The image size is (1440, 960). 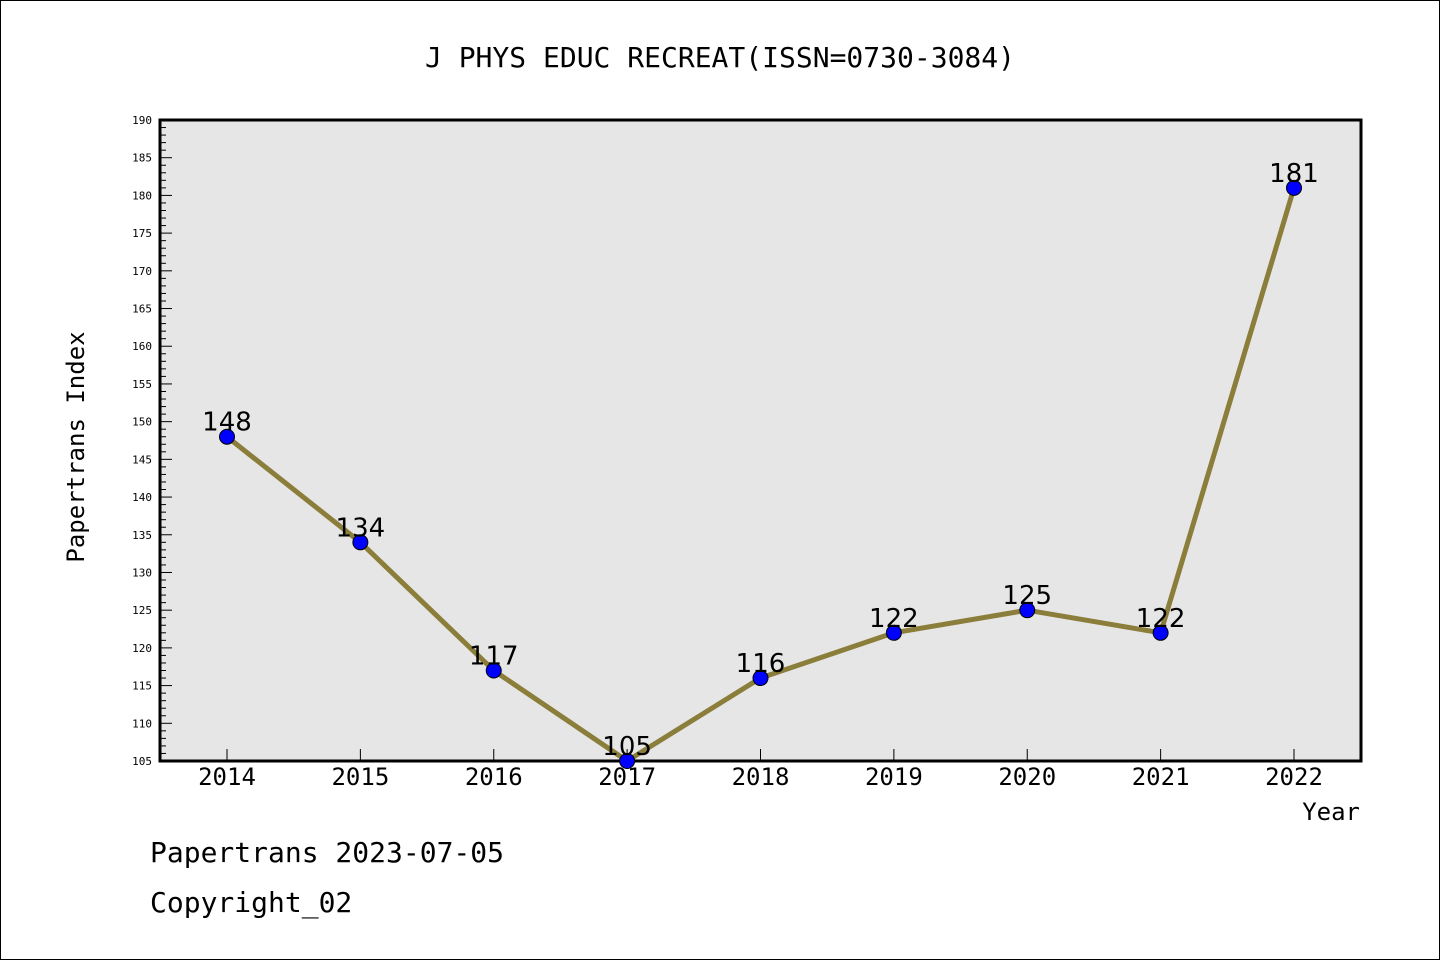 What do you see at coordinates (1027, 596) in the screenshot?
I see `data-label: 125` at bounding box center [1027, 596].